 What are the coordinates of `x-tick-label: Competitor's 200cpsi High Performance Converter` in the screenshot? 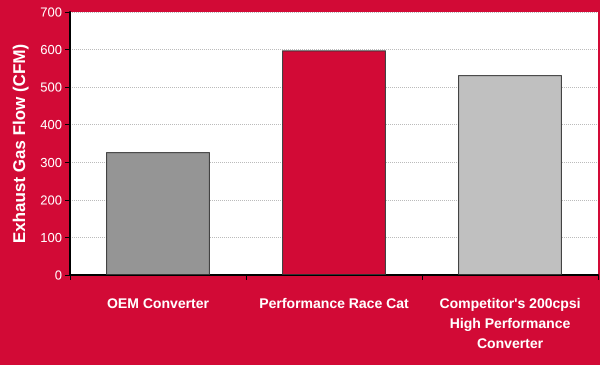 It's located at (510, 323).